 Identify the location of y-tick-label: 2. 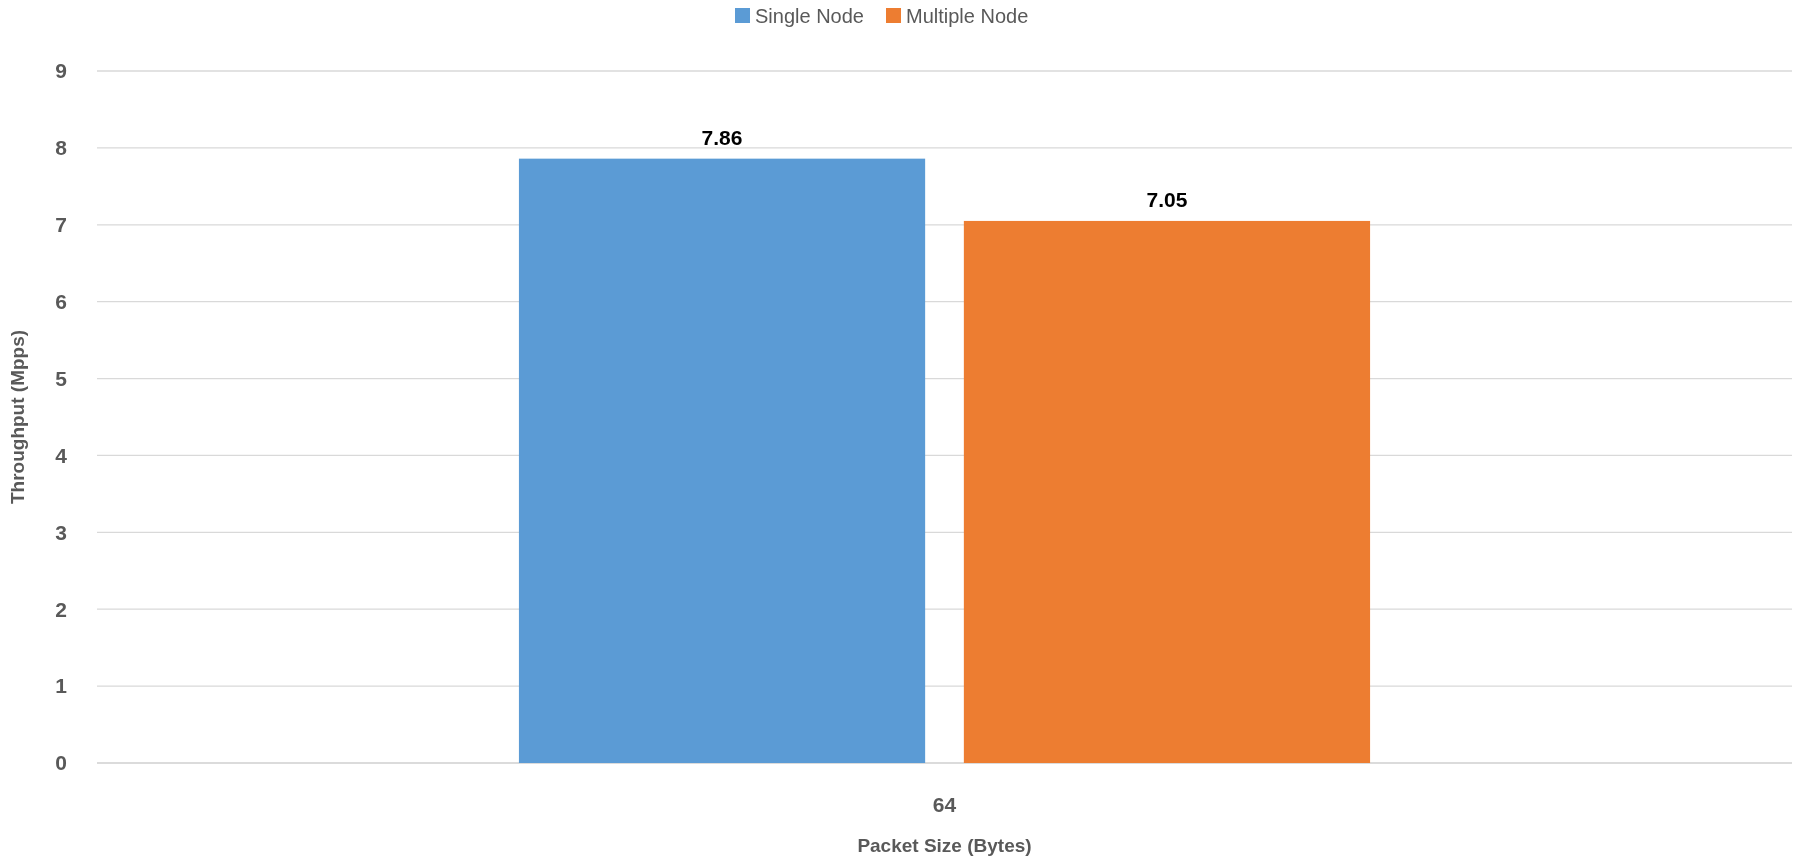
(61, 609).